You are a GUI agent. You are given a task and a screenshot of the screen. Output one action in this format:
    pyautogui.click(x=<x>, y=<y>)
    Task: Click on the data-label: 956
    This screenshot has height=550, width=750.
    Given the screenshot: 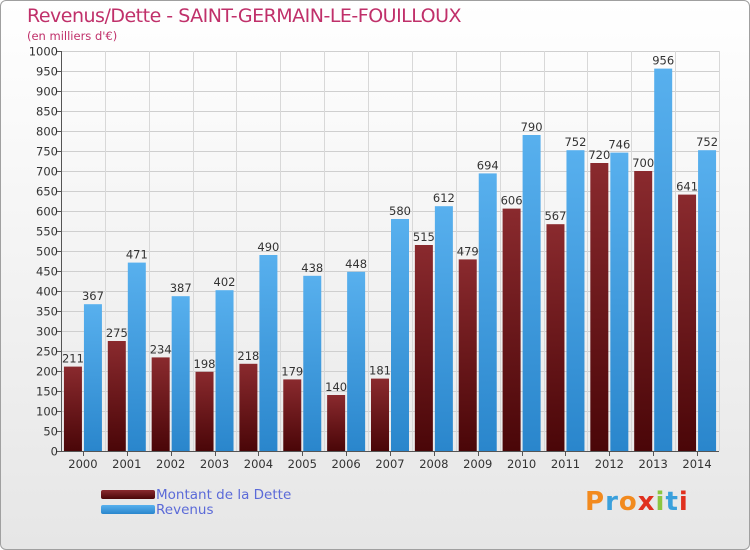 What is the action you would take?
    pyautogui.click(x=663, y=61)
    